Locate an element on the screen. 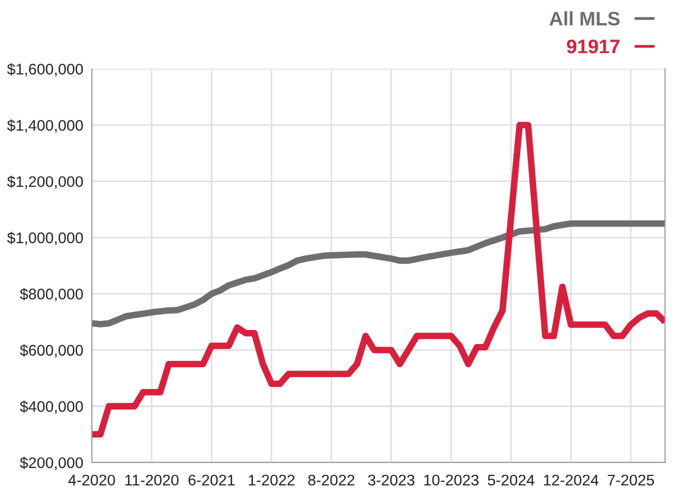 This screenshot has width=680, height=492. x-tick-label: 3-2023 is located at coordinates (391, 480).